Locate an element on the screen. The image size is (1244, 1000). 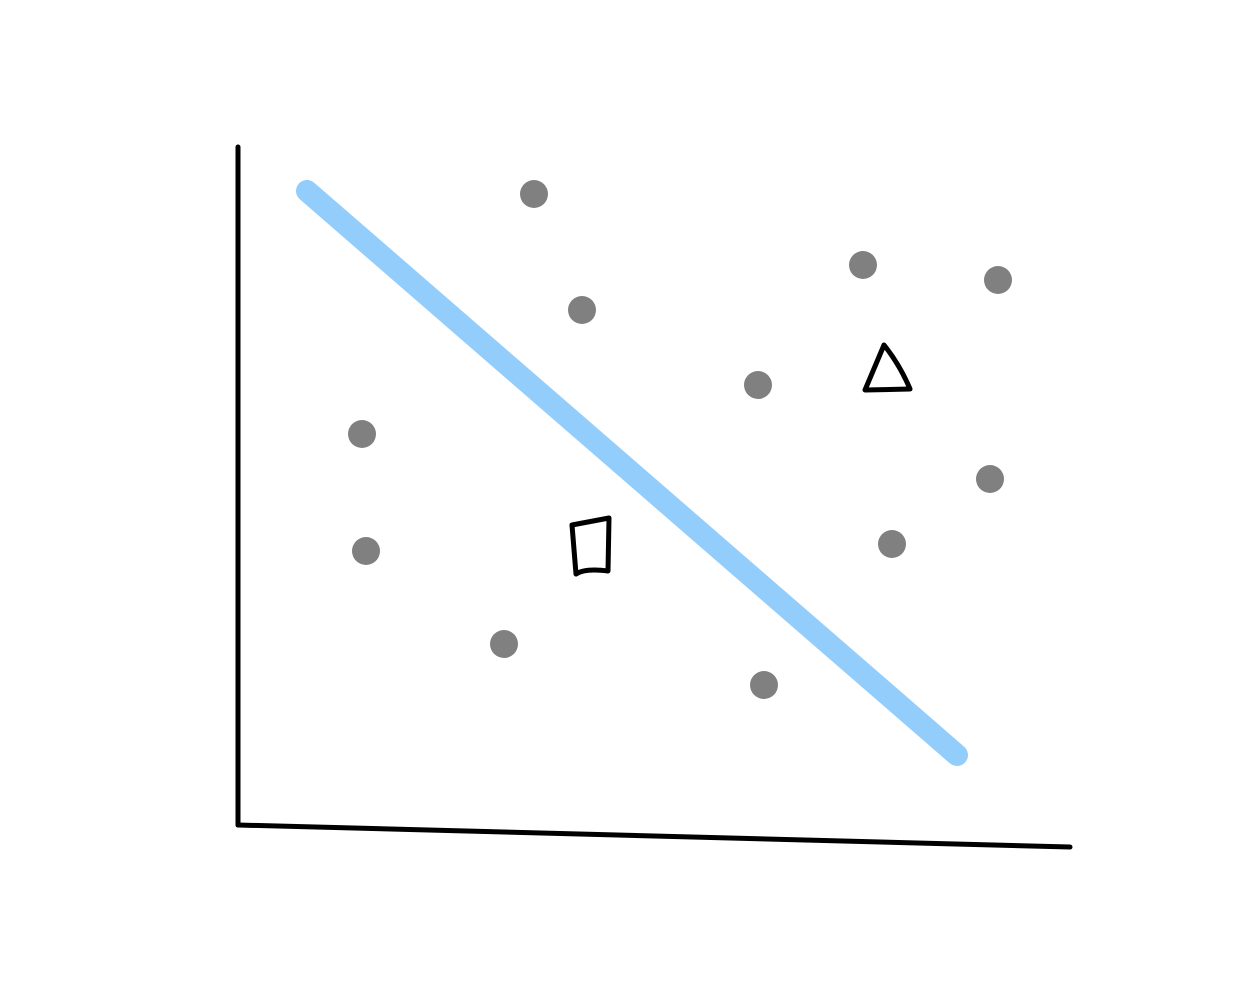
triangle is located at coordinates (887, 367).